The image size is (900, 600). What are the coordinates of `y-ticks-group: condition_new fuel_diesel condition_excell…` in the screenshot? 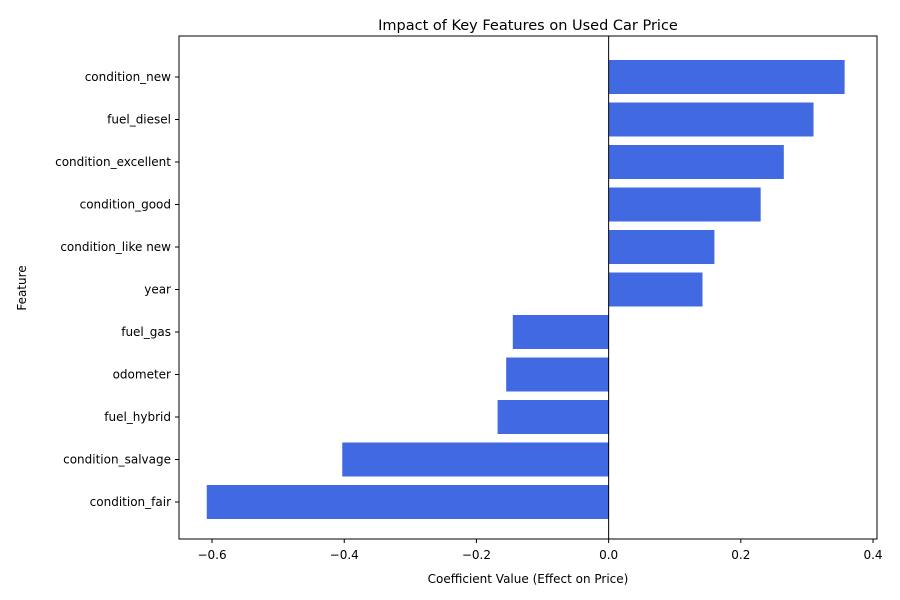 It's located at (117, 289).